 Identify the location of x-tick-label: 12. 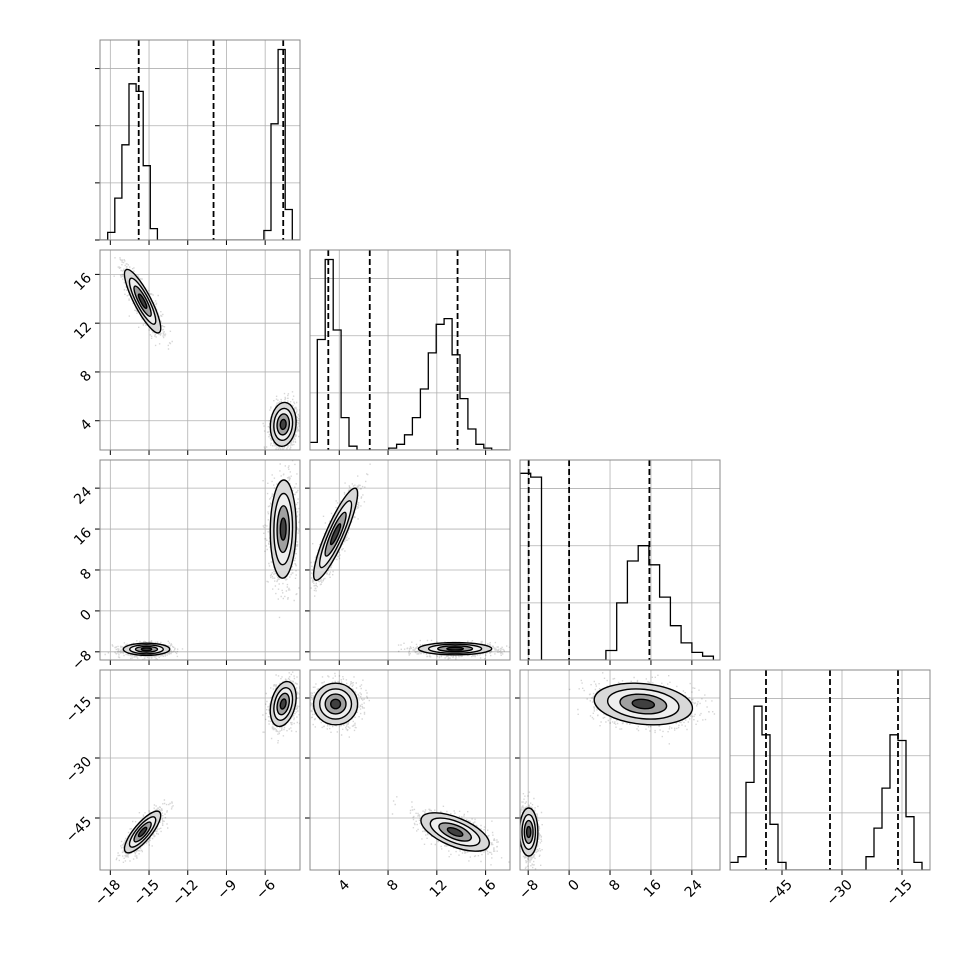
(439, 889).